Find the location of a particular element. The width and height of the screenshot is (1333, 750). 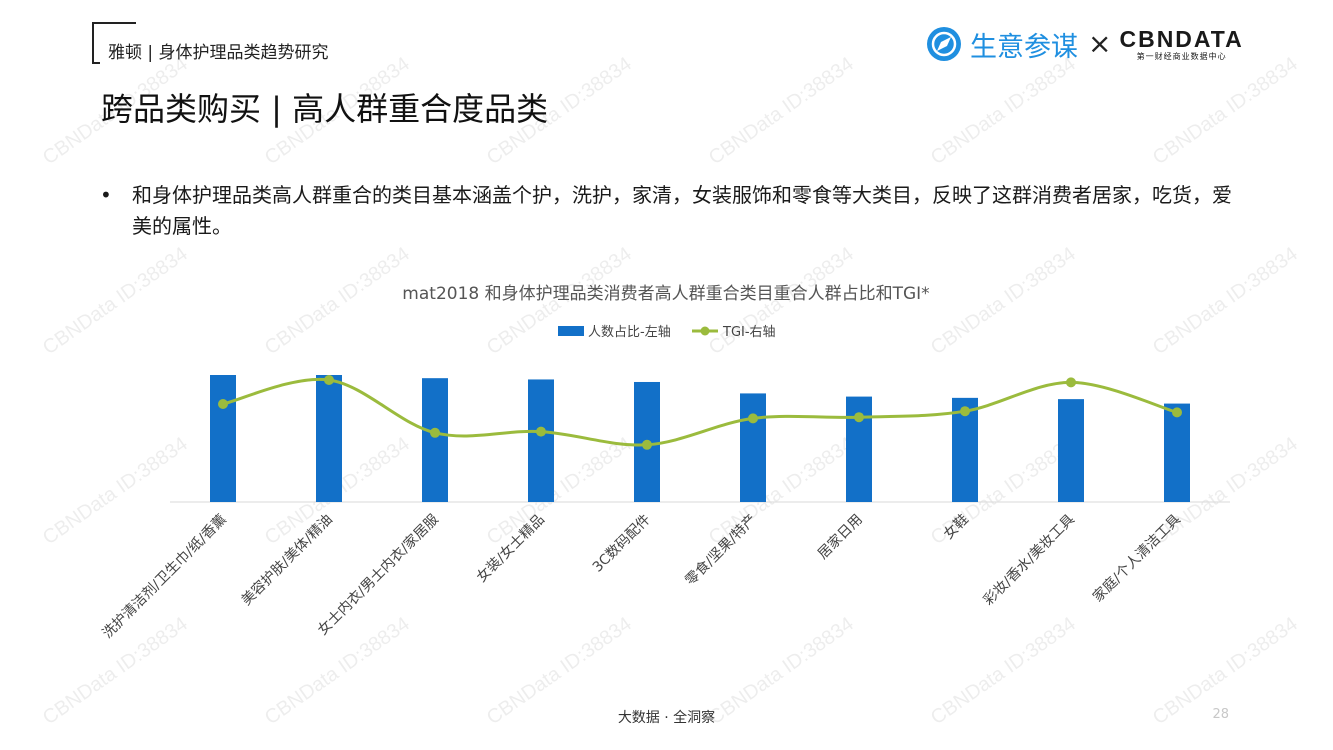

category-label-3: 女士内衣/男士内衣/家居服 is located at coordinates (378, 575).